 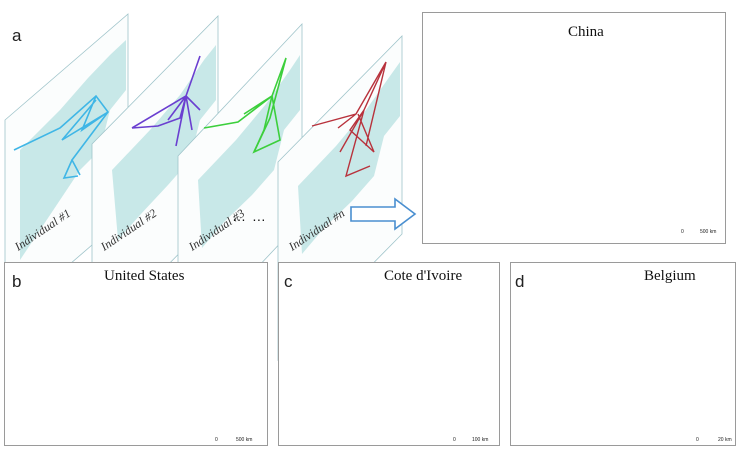 What do you see at coordinates (725, 440) in the screenshot?
I see `belgium-scale-dist: 20 km` at bounding box center [725, 440].